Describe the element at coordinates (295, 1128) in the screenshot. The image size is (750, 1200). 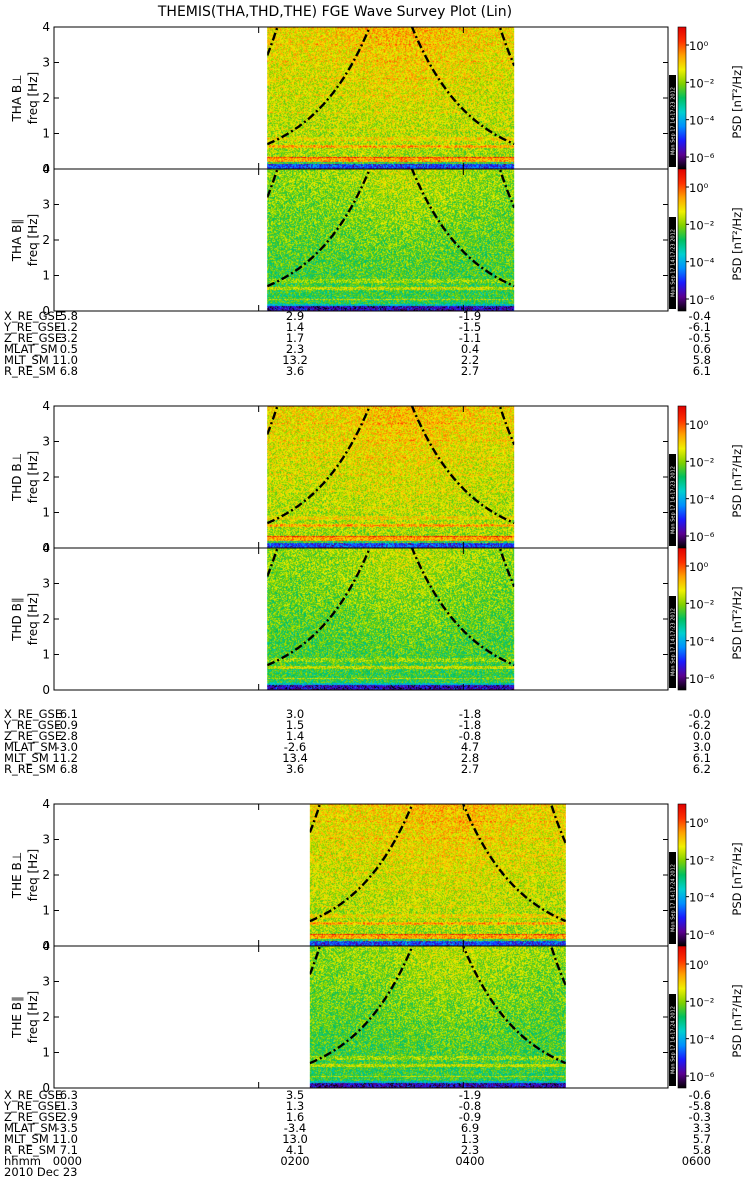
I see `ephemeris-value: -3.4` at that location.